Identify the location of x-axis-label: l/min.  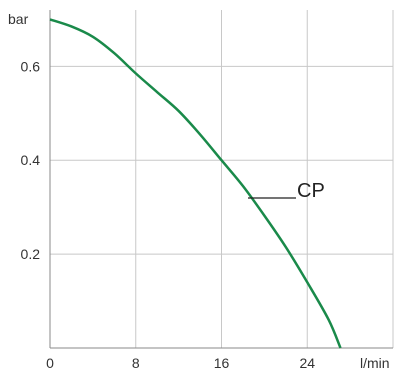
(375, 363).